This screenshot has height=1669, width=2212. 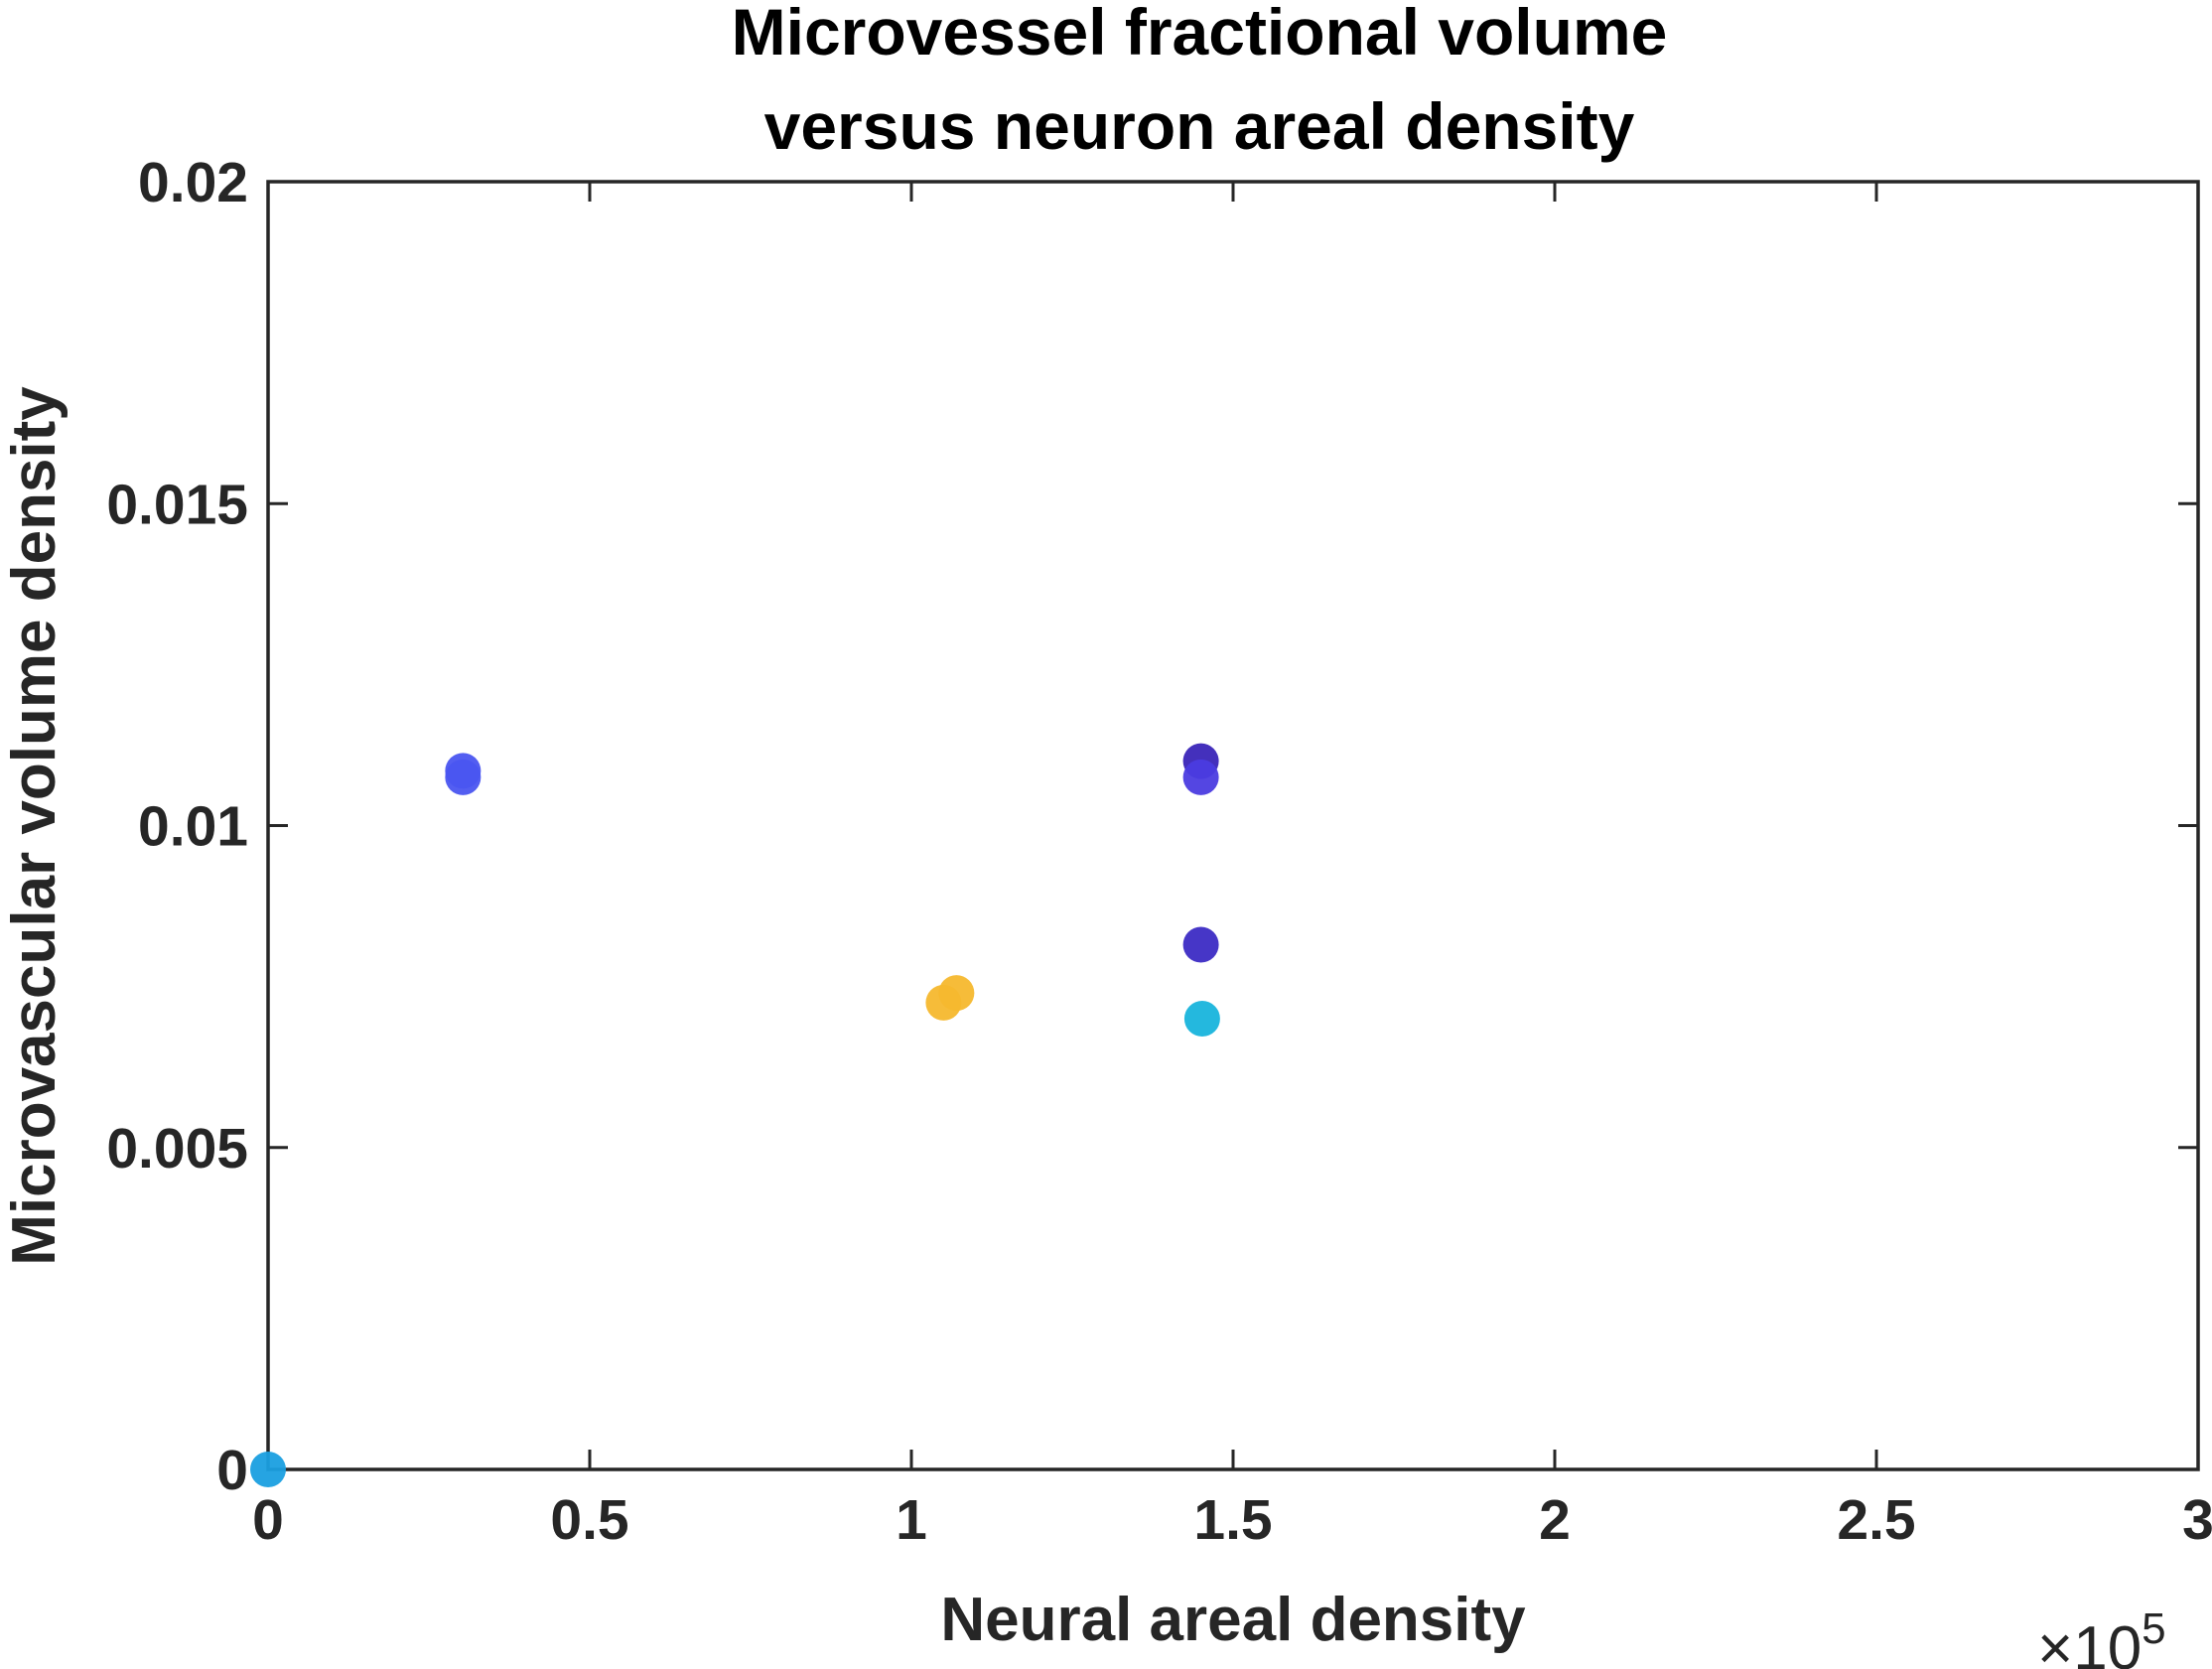 I want to click on x-tick-label: 0, so click(x=268, y=1520).